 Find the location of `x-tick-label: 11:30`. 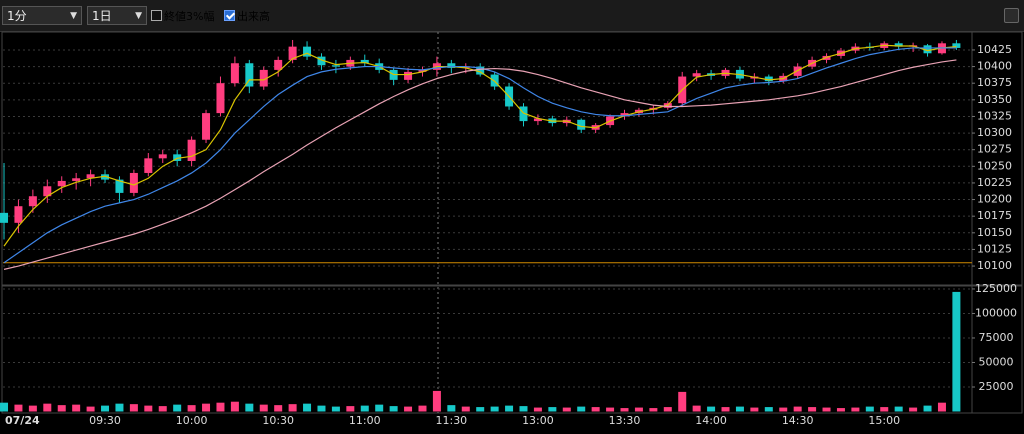

x-tick-label: 11:30 is located at coordinates (451, 420).